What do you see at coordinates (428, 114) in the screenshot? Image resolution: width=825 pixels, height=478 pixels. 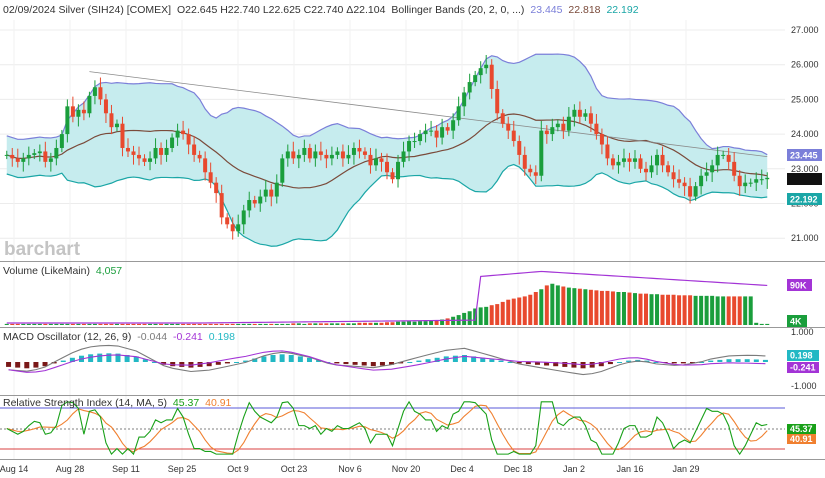 I see `drawn-trendline` at bounding box center [428, 114].